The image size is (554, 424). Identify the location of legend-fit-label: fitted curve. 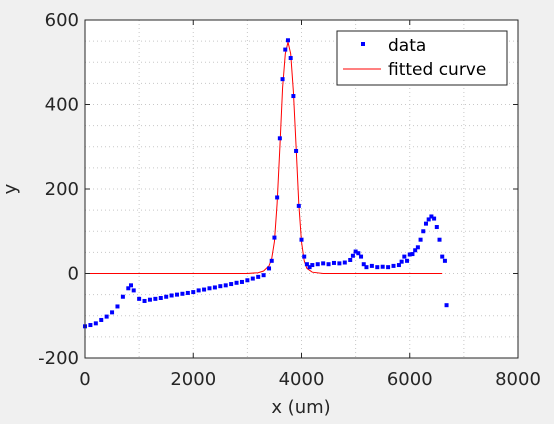
(437, 70).